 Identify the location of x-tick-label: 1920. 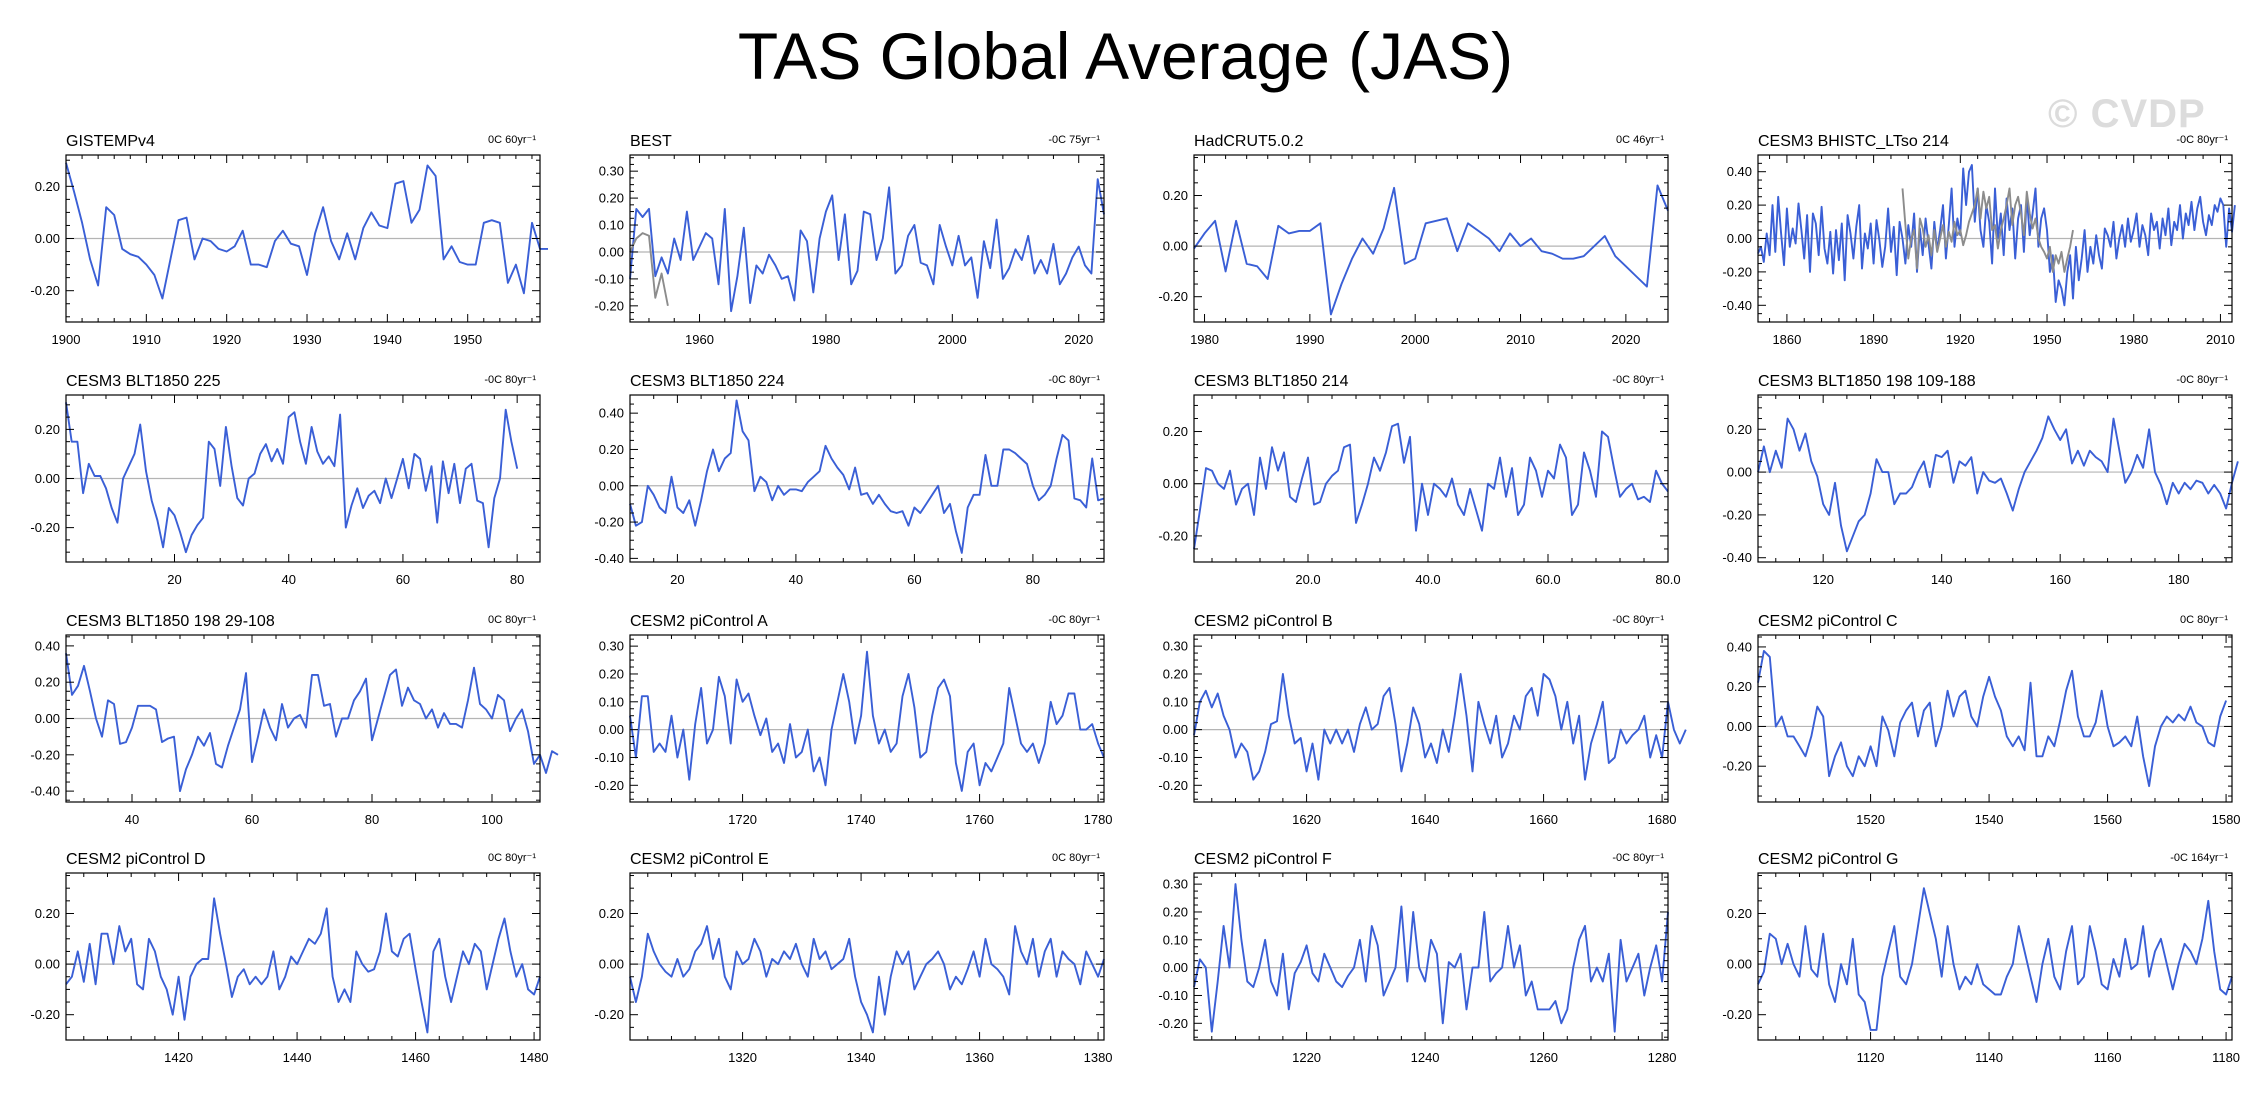
(226, 339).